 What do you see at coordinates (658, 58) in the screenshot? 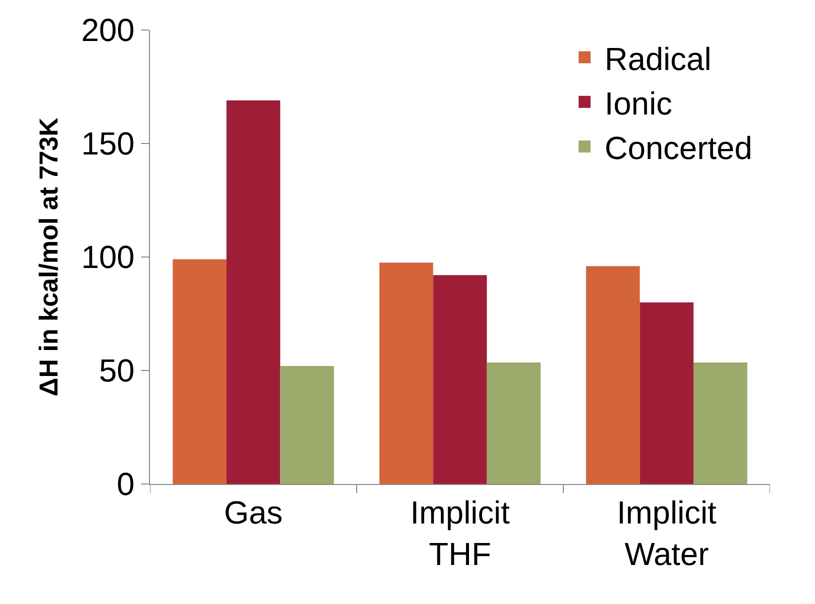
I see `legend-label: Radical` at bounding box center [658, 58].